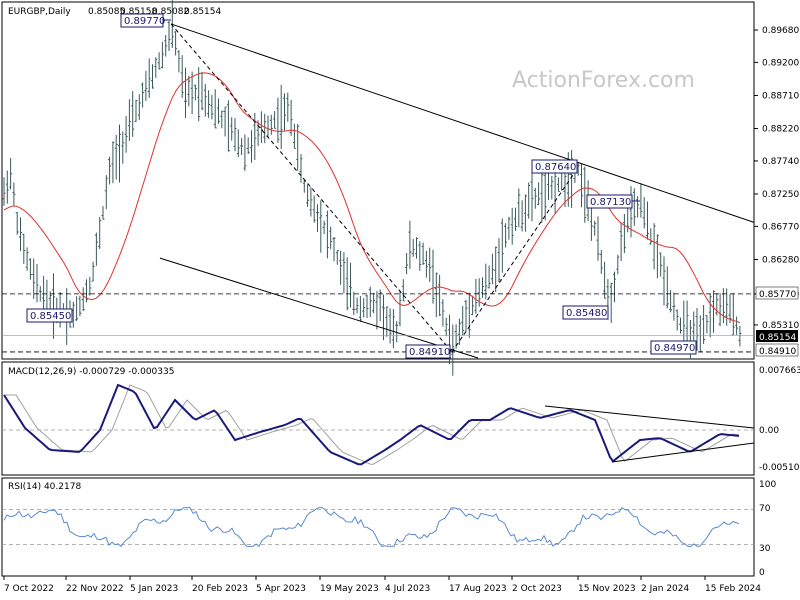 The image size is (800, 600). I want to click on rsi-layer, so click(378, 527).